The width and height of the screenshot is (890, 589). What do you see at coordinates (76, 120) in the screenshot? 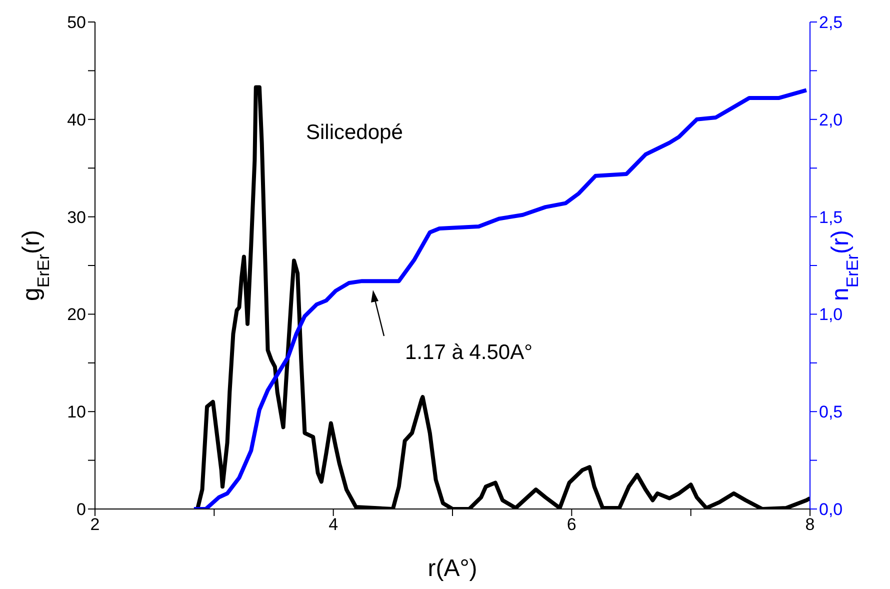
I see `y-tick-label: 40` at bounding box center [76, 120].